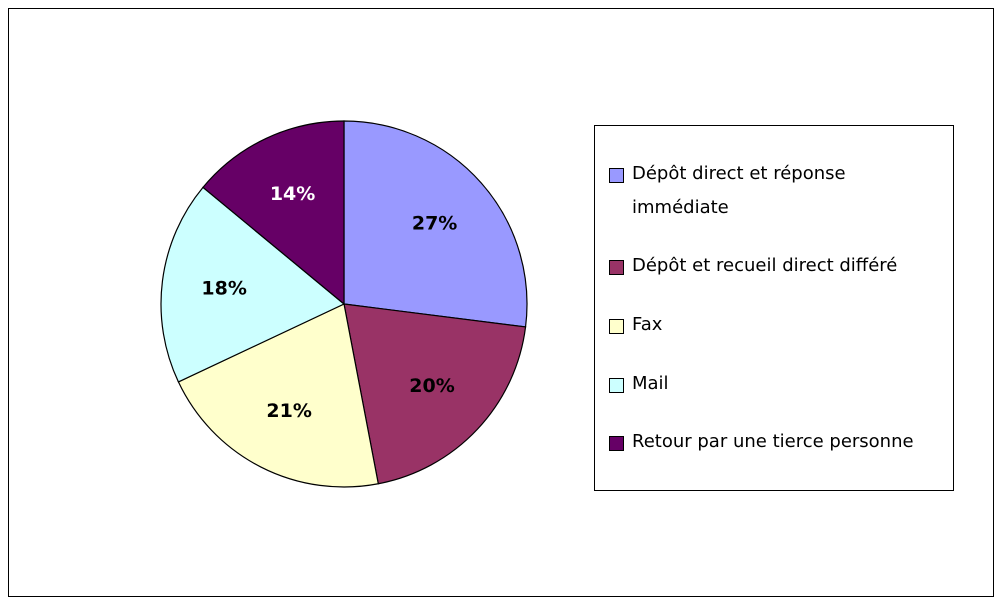  I want to click on legend-item: Mail, so click(776, 384).